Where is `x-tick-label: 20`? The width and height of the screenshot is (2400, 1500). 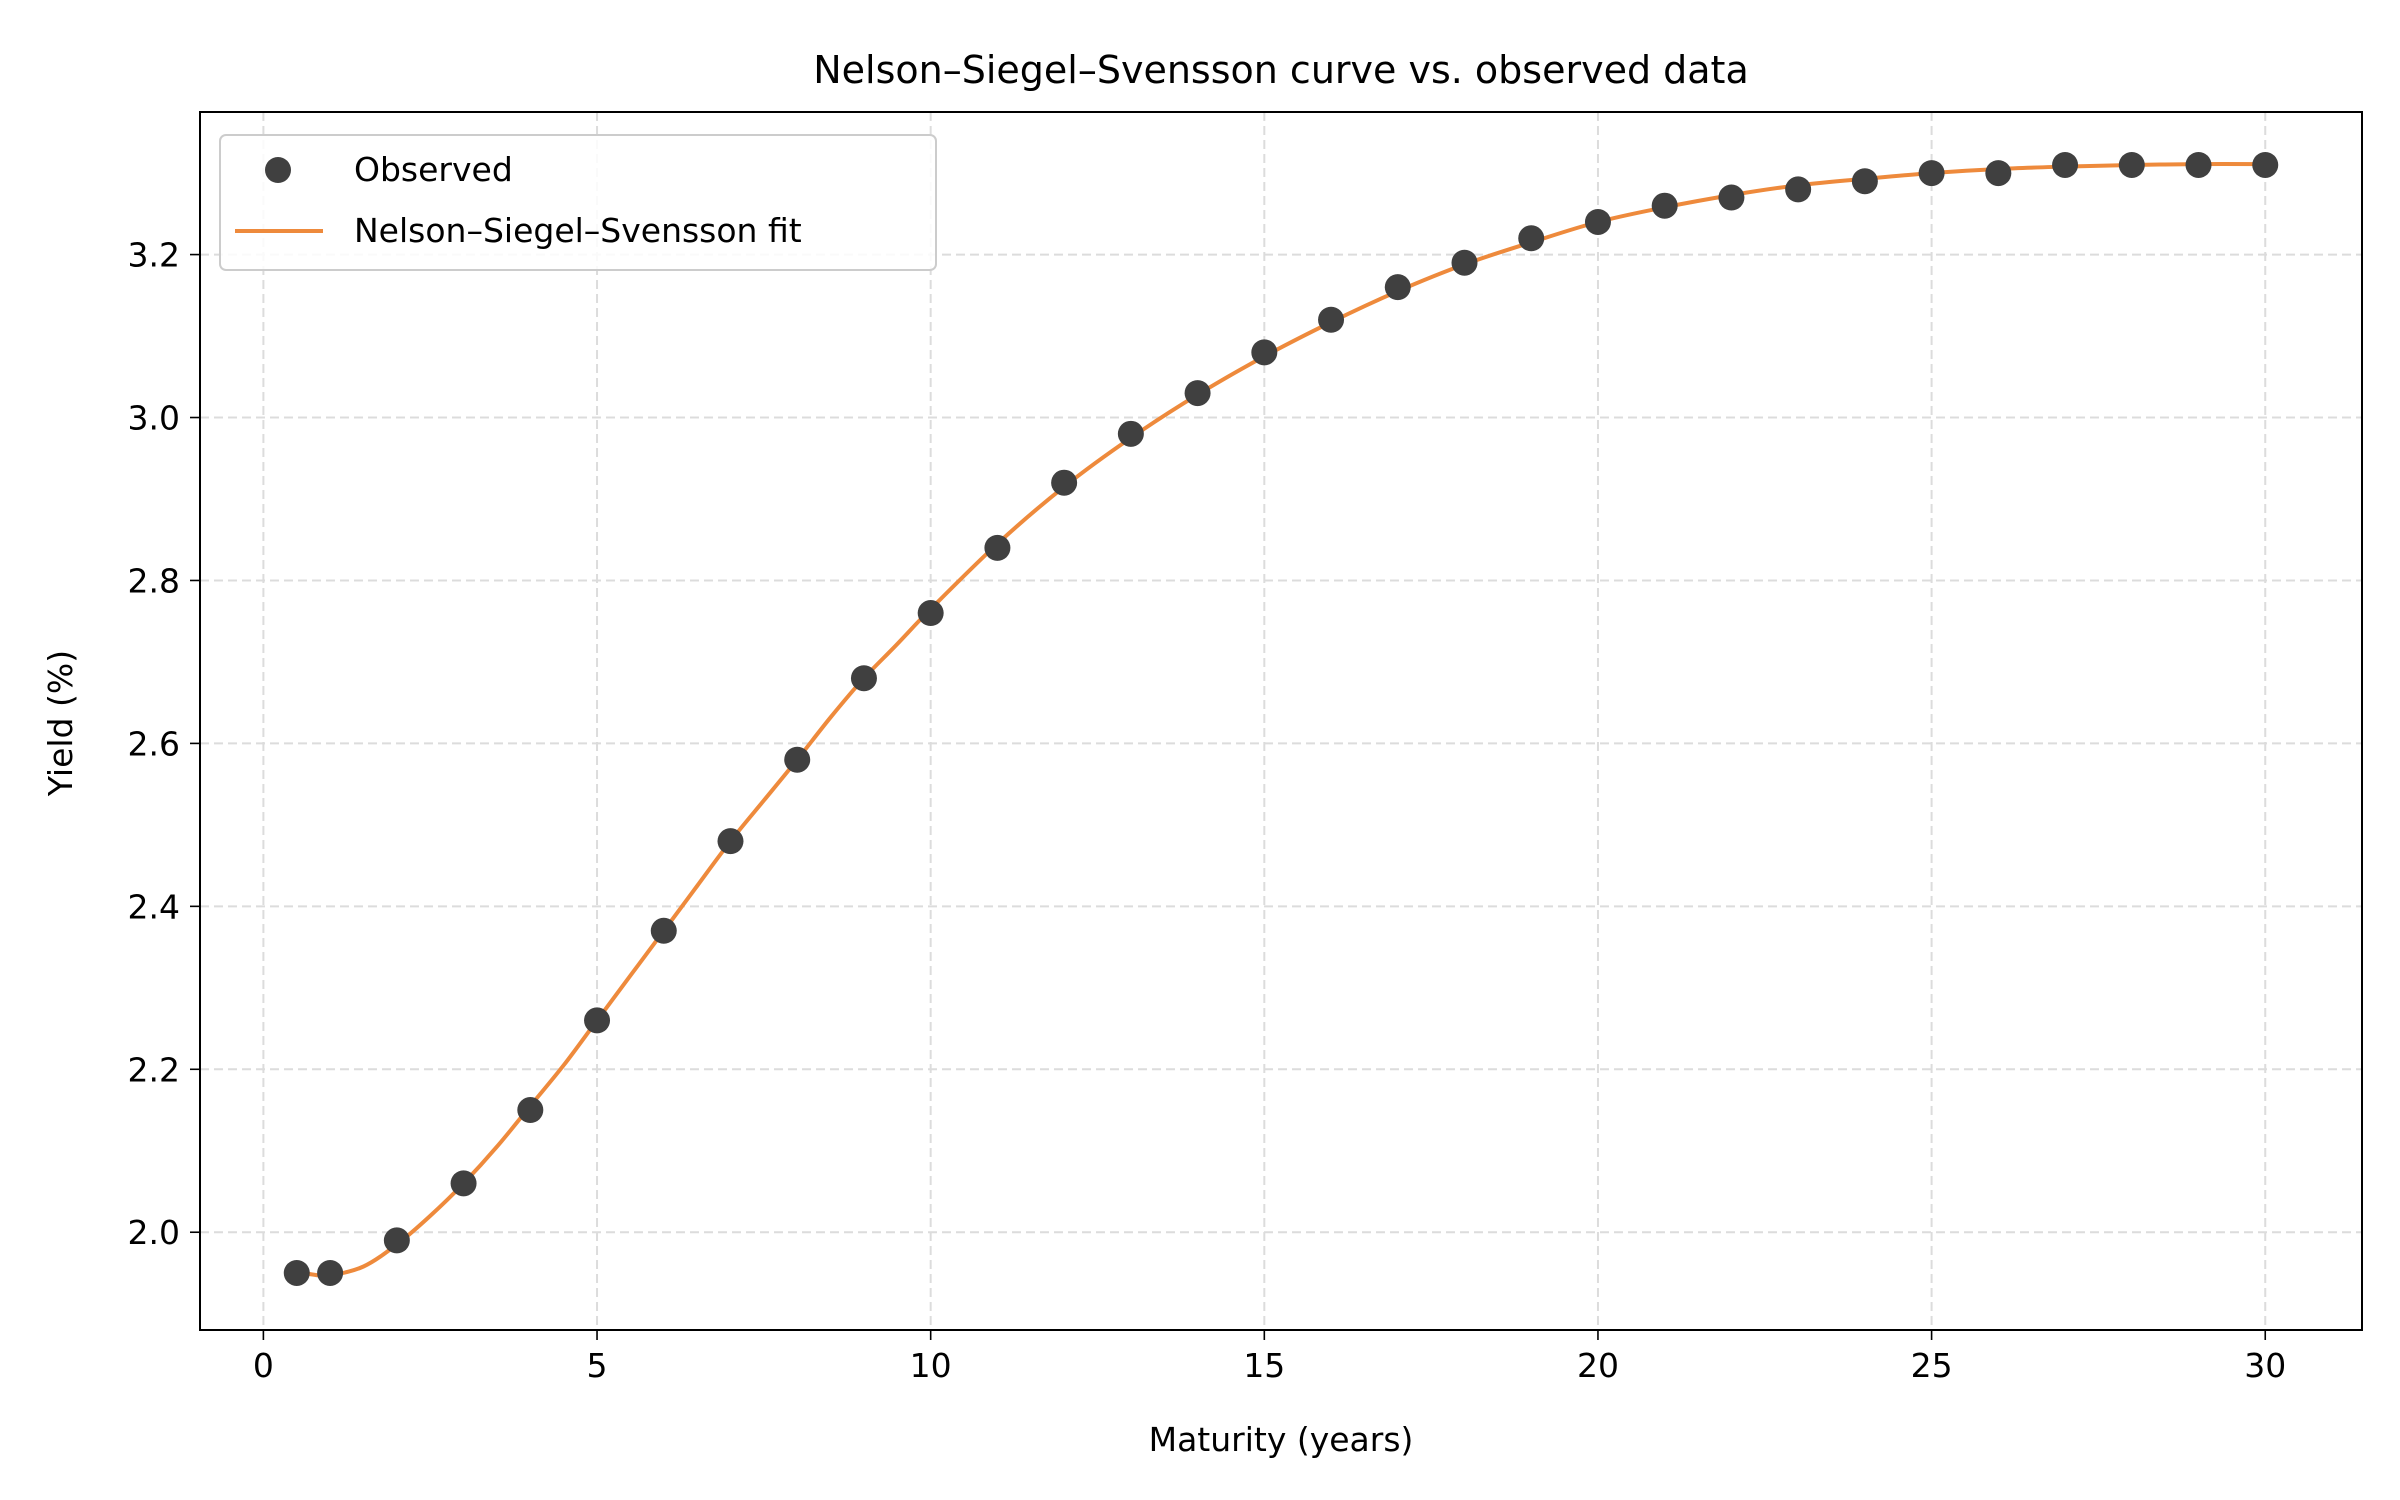
x-tick-label: 20 is located at coordinates (1598, 1365).